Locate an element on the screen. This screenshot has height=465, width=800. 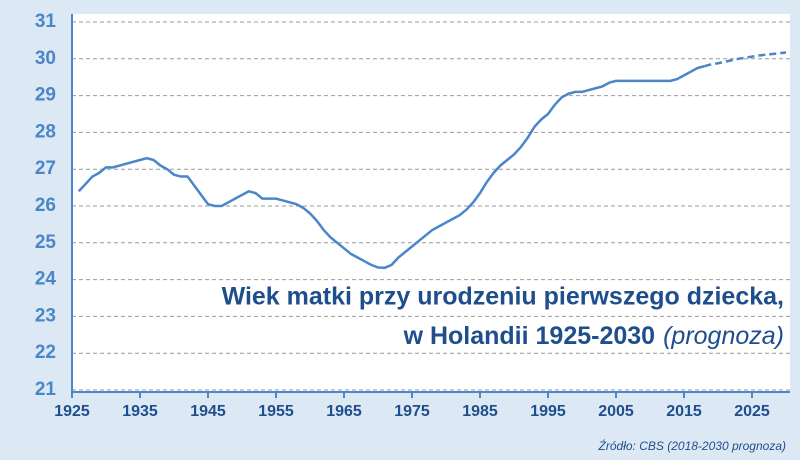
x-tick-label: 1995 is located at coordinates (548, 411).